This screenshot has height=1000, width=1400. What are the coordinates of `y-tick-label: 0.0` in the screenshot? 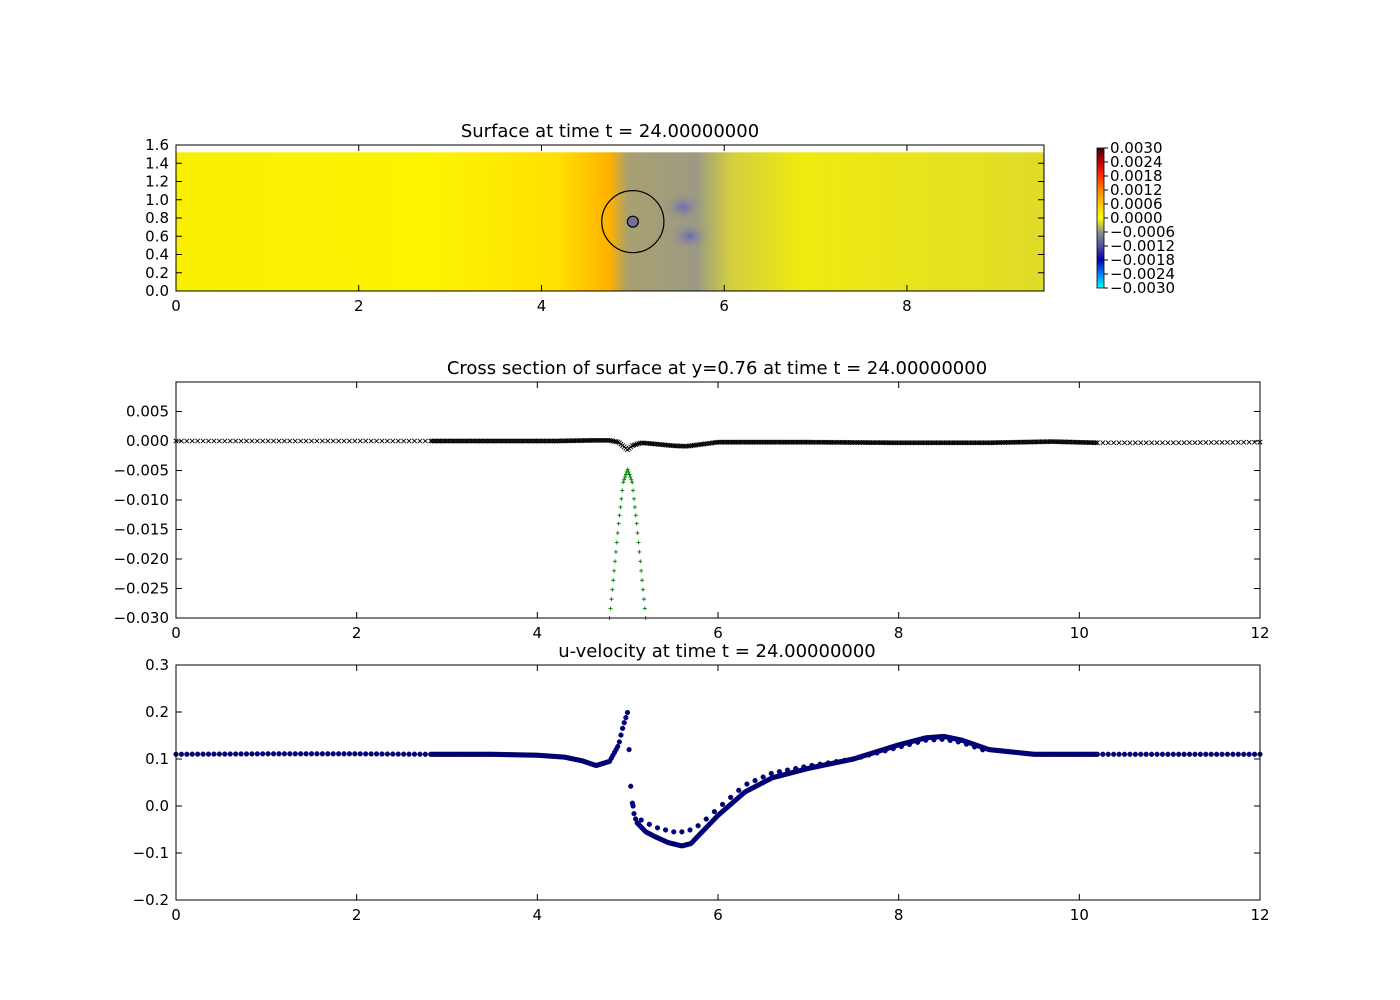 It's located at (157, 806).